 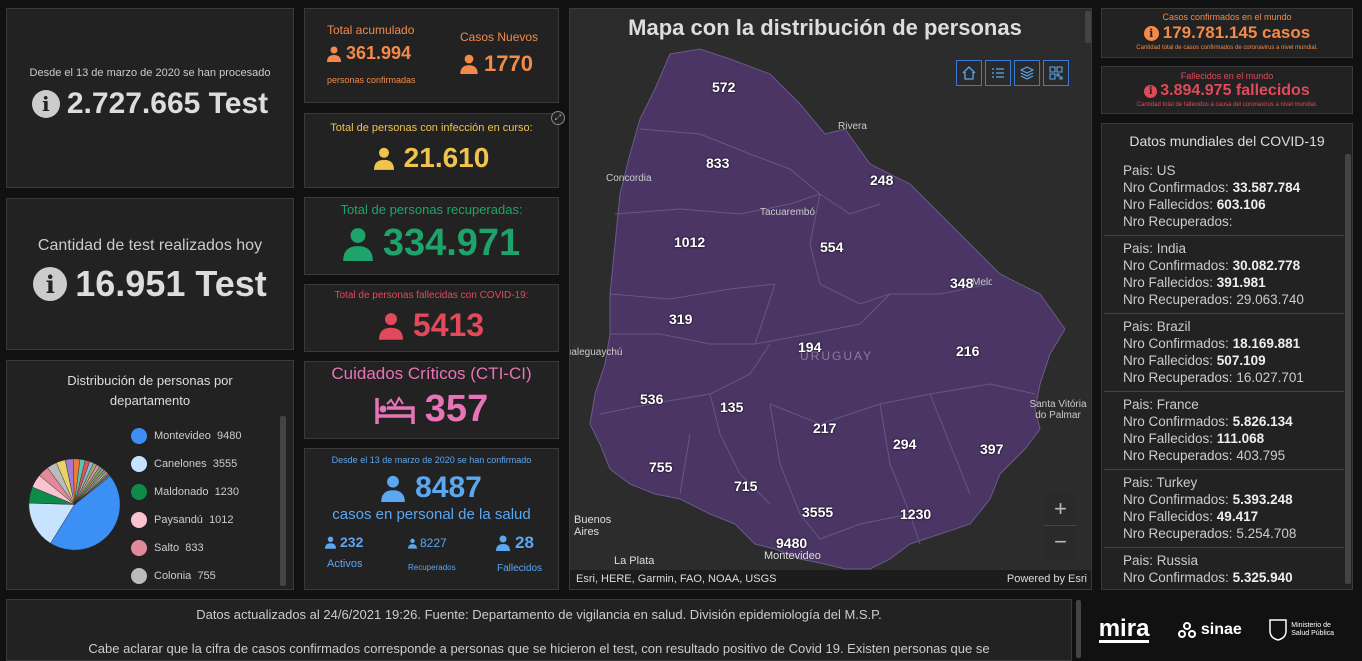 What do you see at coordinates (825, 27) in the screenshot?
I see `map-title: Mapa con la distribución de personas` at bounding box center [825, 27].